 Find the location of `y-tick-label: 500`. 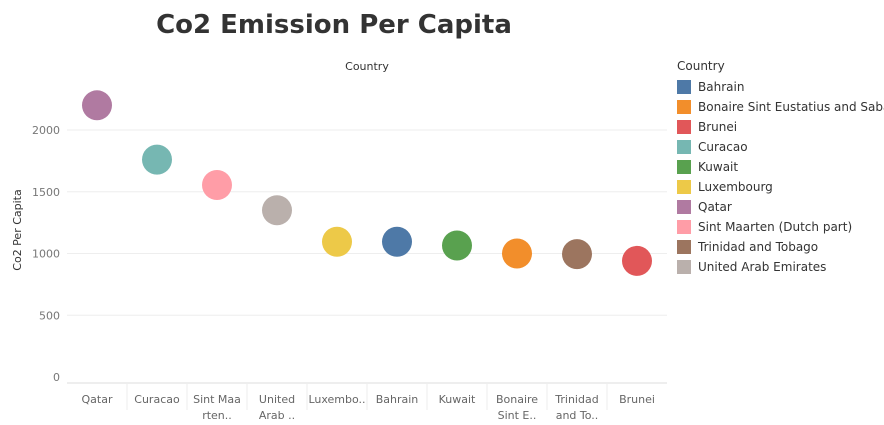

y-tick-label: 500 is located at coordinates (49, 315).